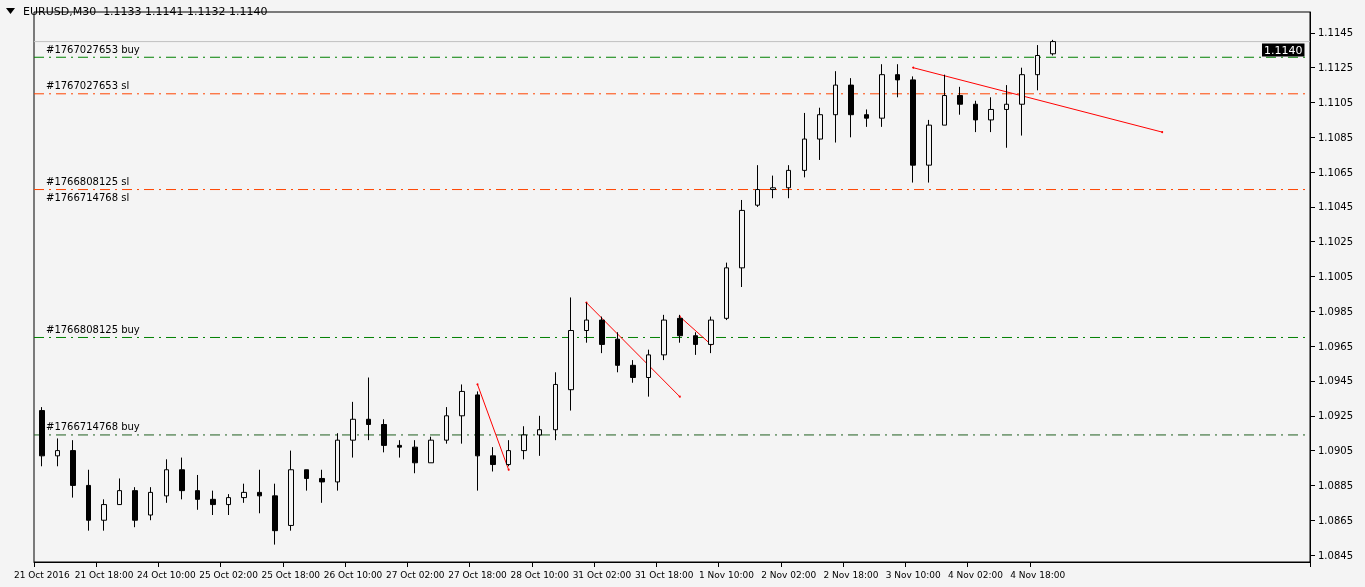 This screenshot has height=587, width=1365. I want to click on x-tick-label: 1 Nov 10:00, so click(726, 574).